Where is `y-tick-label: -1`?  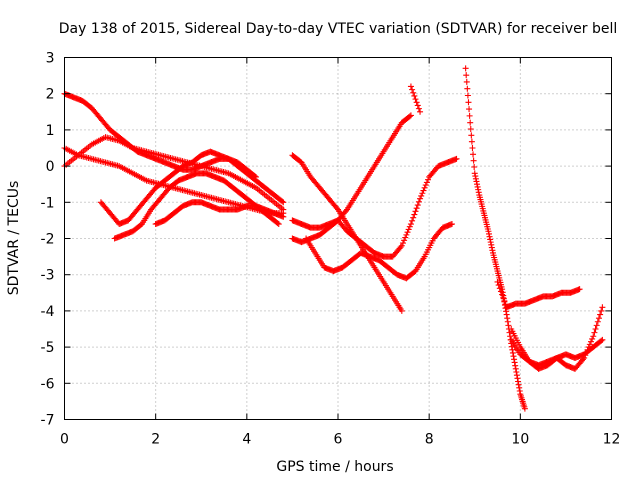
y-tick-label: -1 is located at coordinates (48, 203).